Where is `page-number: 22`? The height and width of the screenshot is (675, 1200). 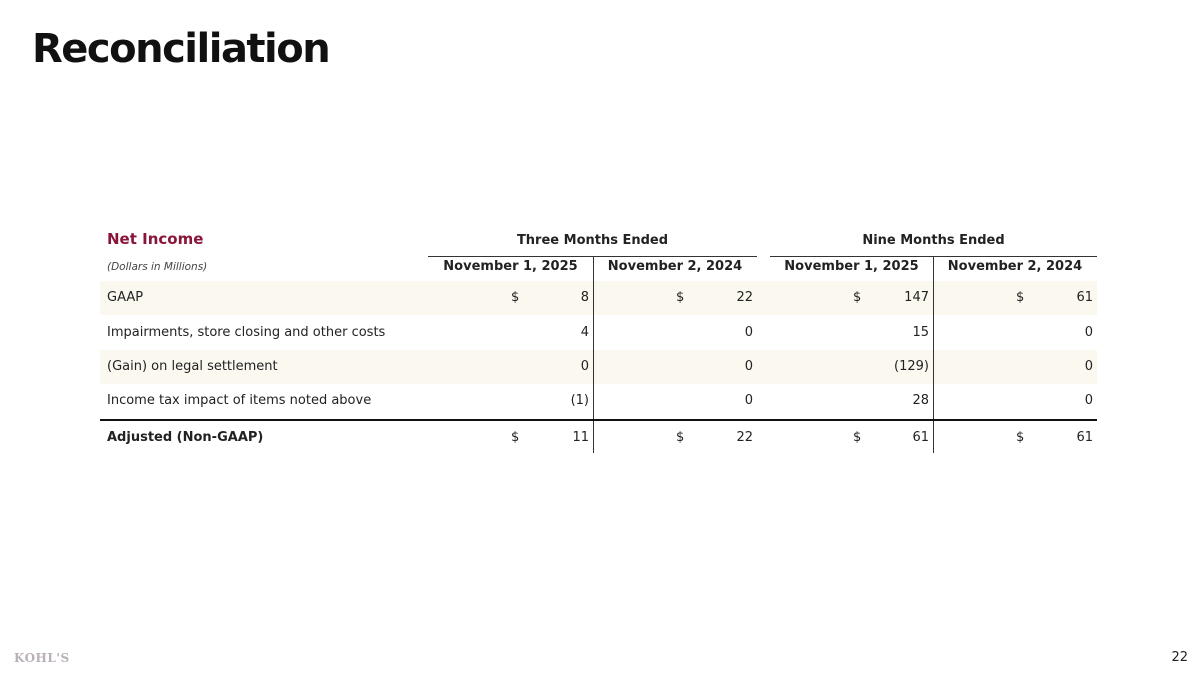
page-number: 22 is located at coordinates (1179, 657).